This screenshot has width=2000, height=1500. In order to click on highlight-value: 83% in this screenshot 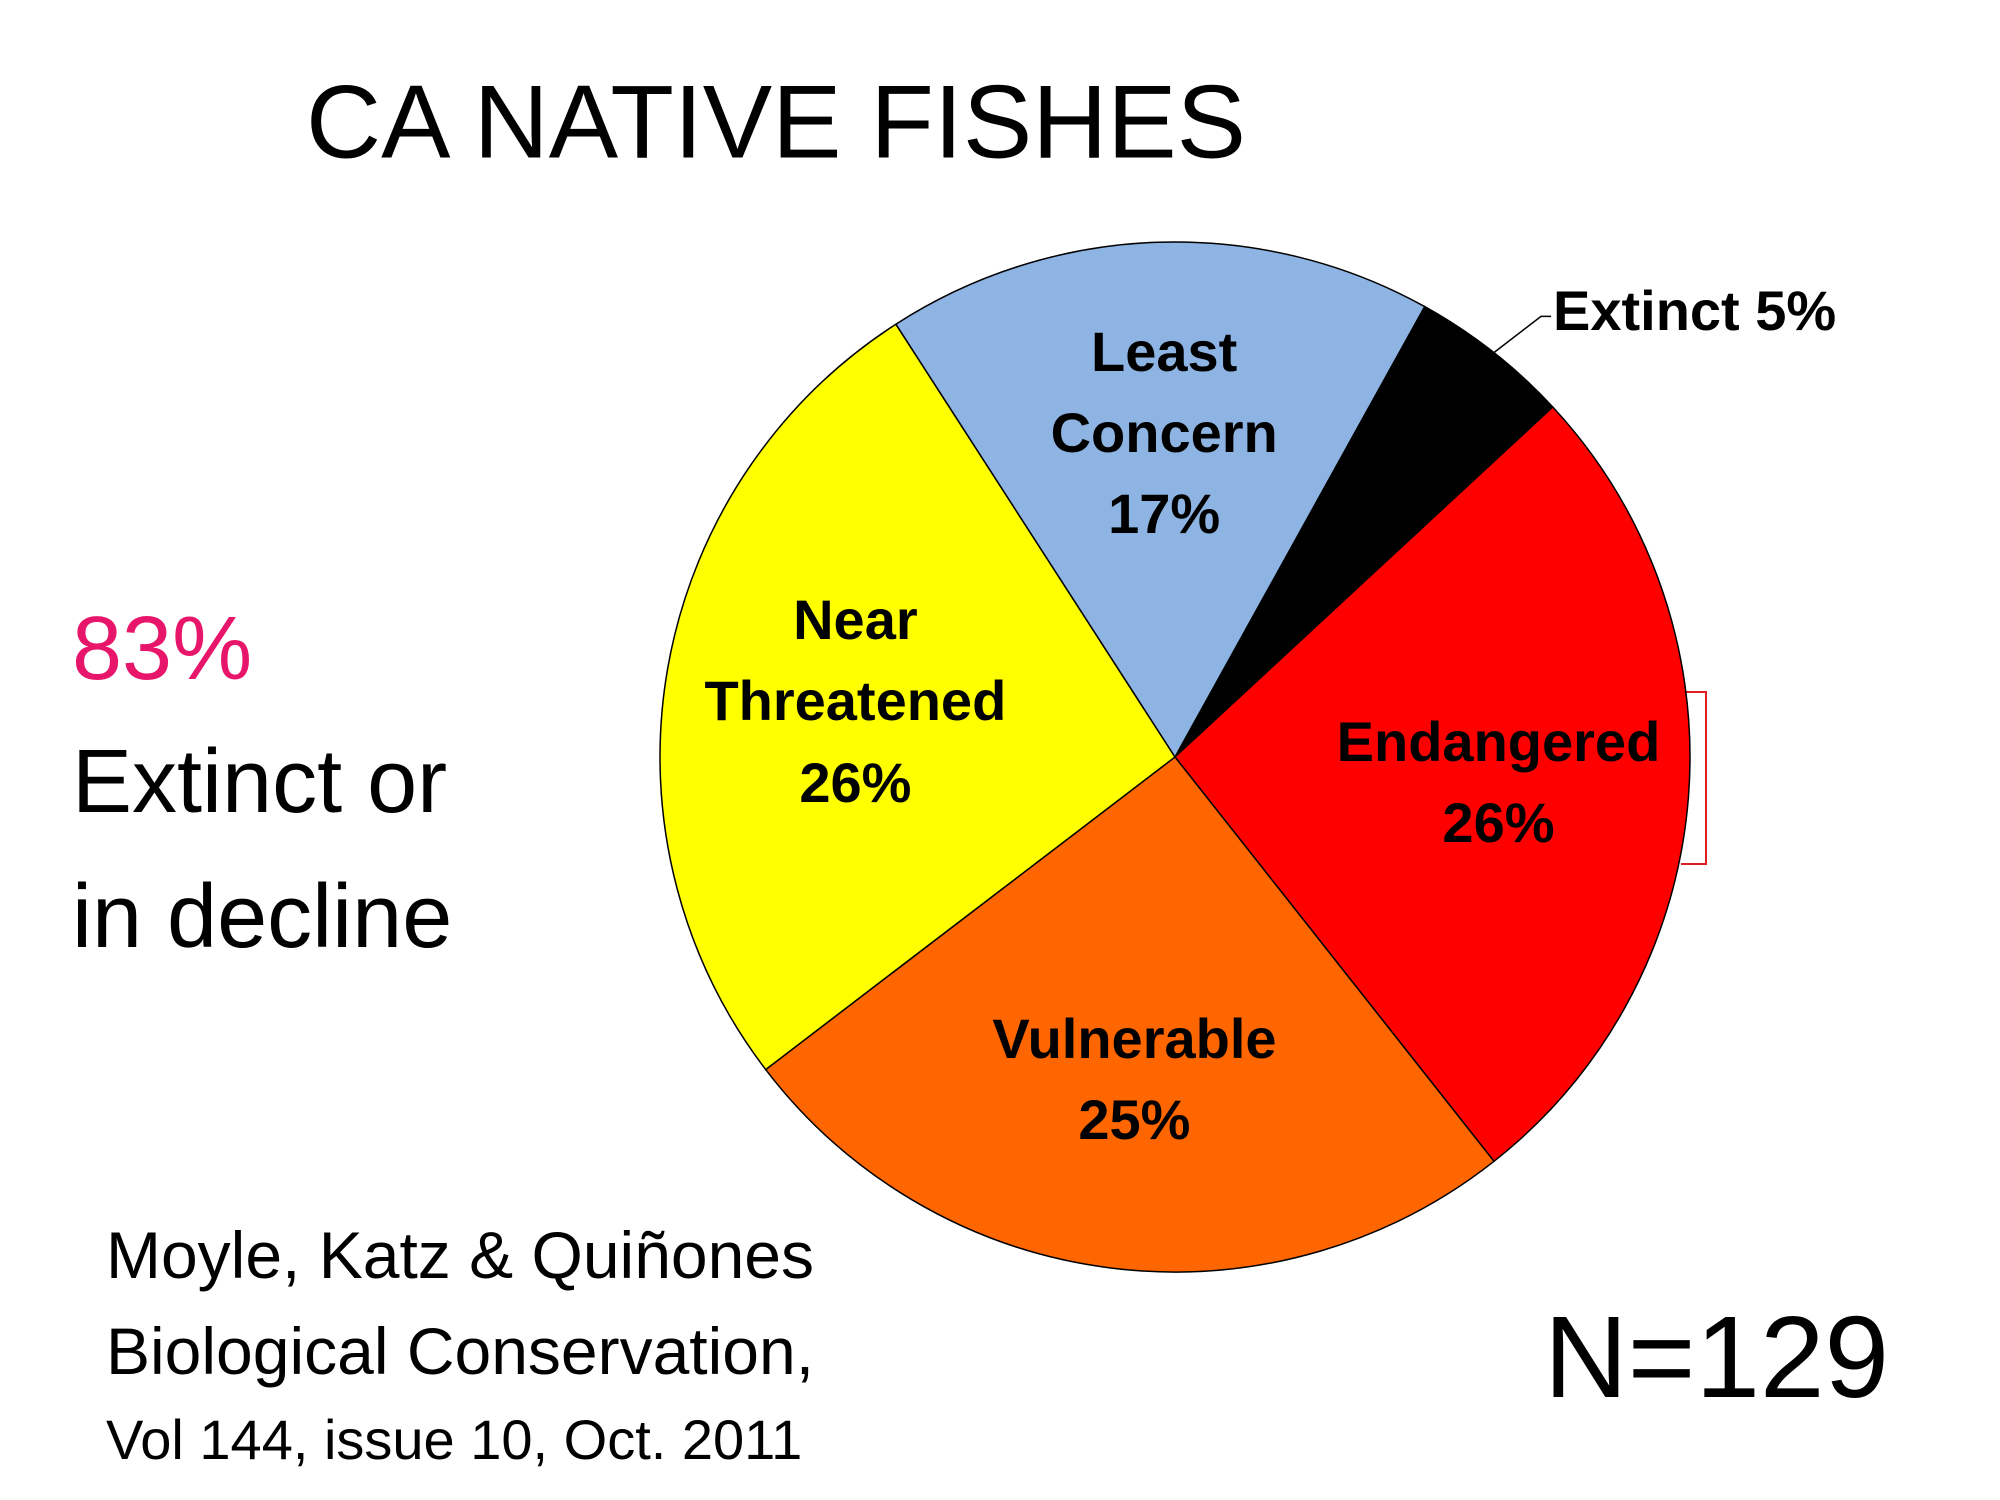, I will do `click(162, 649)`.